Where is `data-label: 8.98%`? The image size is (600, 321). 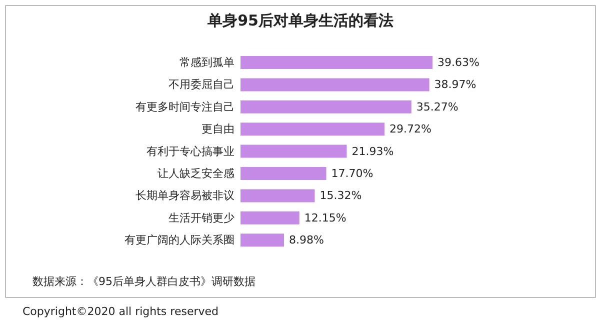
data-label: 8.98% is located at coordinates (306, 240).